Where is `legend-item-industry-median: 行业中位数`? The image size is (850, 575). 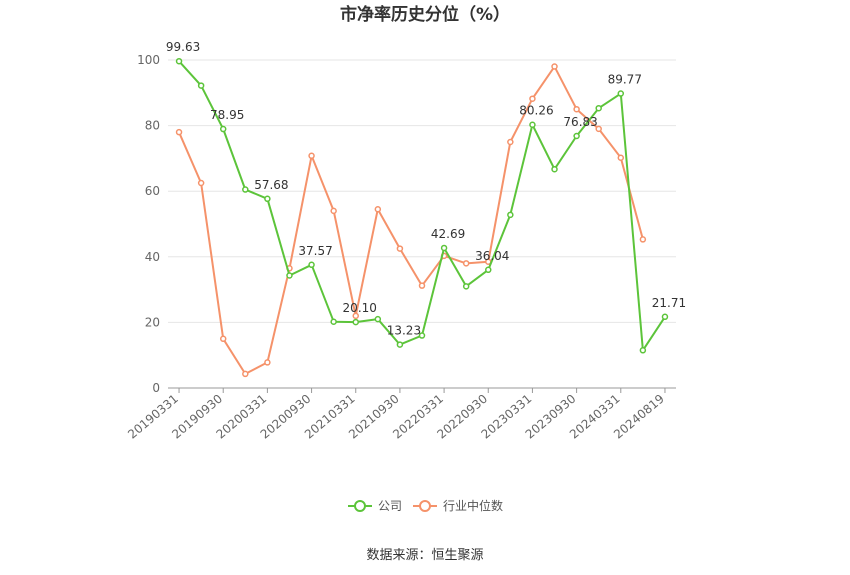 legend-item-industry-median: 行业中位数 is located at coordinates (458, 505).